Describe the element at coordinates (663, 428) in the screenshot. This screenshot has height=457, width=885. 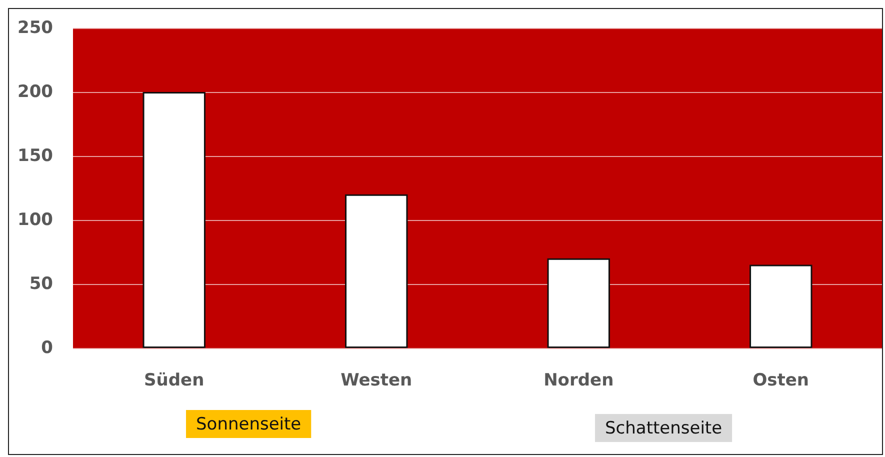
I see `text: Schattenseite` at that location.